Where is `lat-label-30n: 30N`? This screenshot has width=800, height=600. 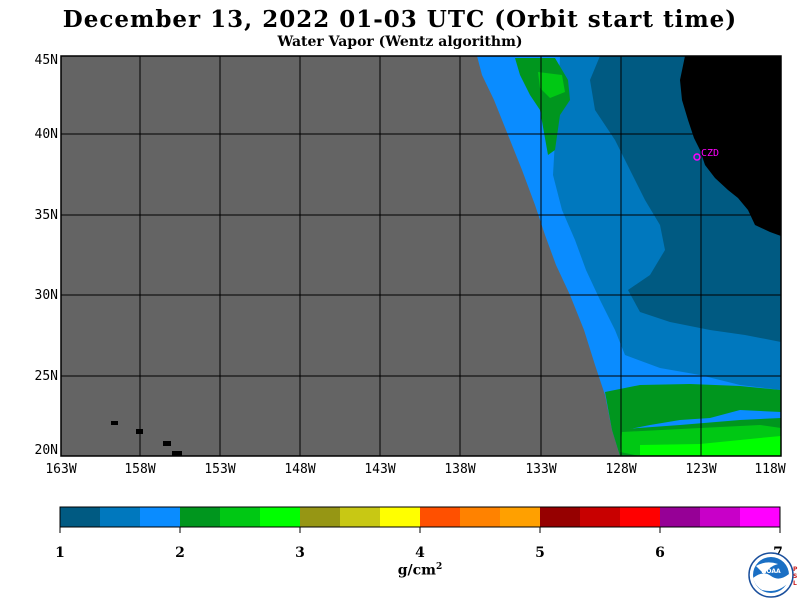
lat-label-30n: 30N is located at coordinates (46, 295).